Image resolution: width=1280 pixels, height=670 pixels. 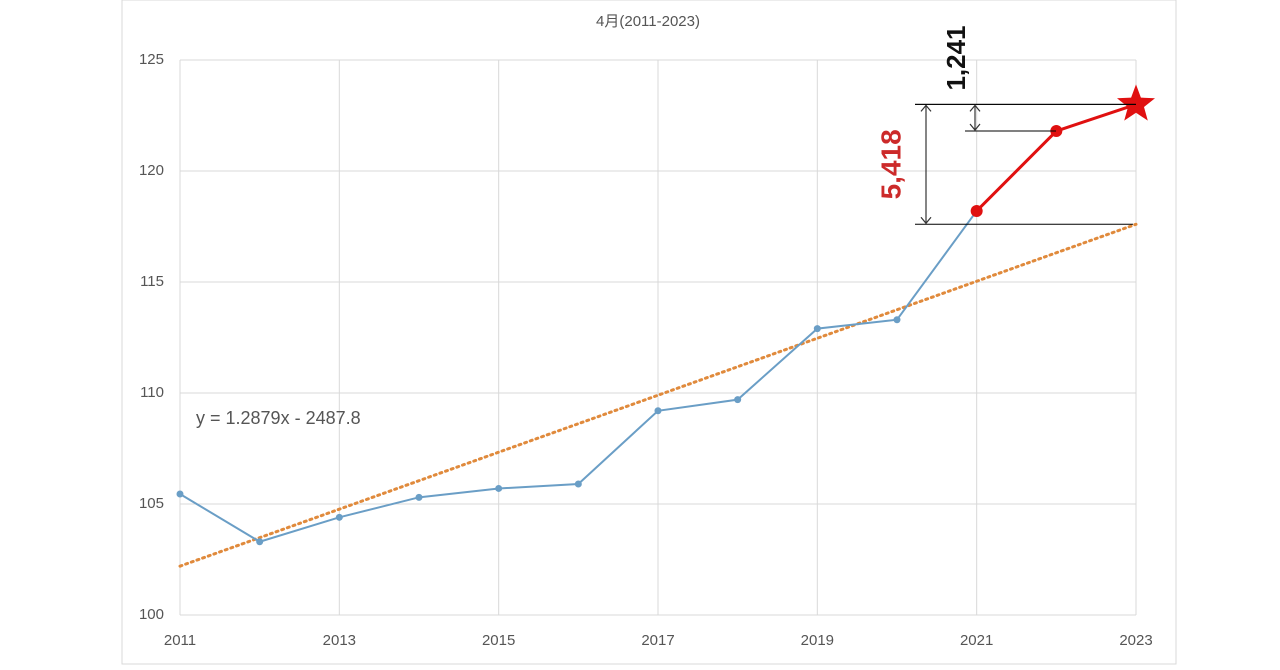 What do you see at coordinates (152, 392) in the screenshot?
I see `y-tick-label: 110` at bounding box center [152, 392].